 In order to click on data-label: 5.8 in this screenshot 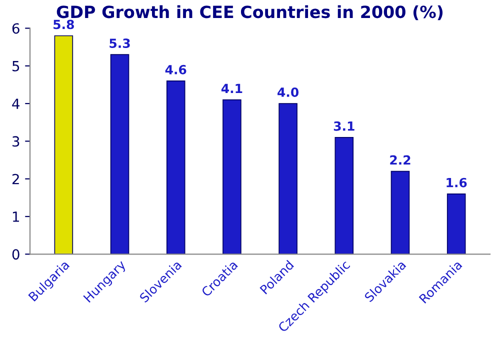, I will do `click(64, 25)`.